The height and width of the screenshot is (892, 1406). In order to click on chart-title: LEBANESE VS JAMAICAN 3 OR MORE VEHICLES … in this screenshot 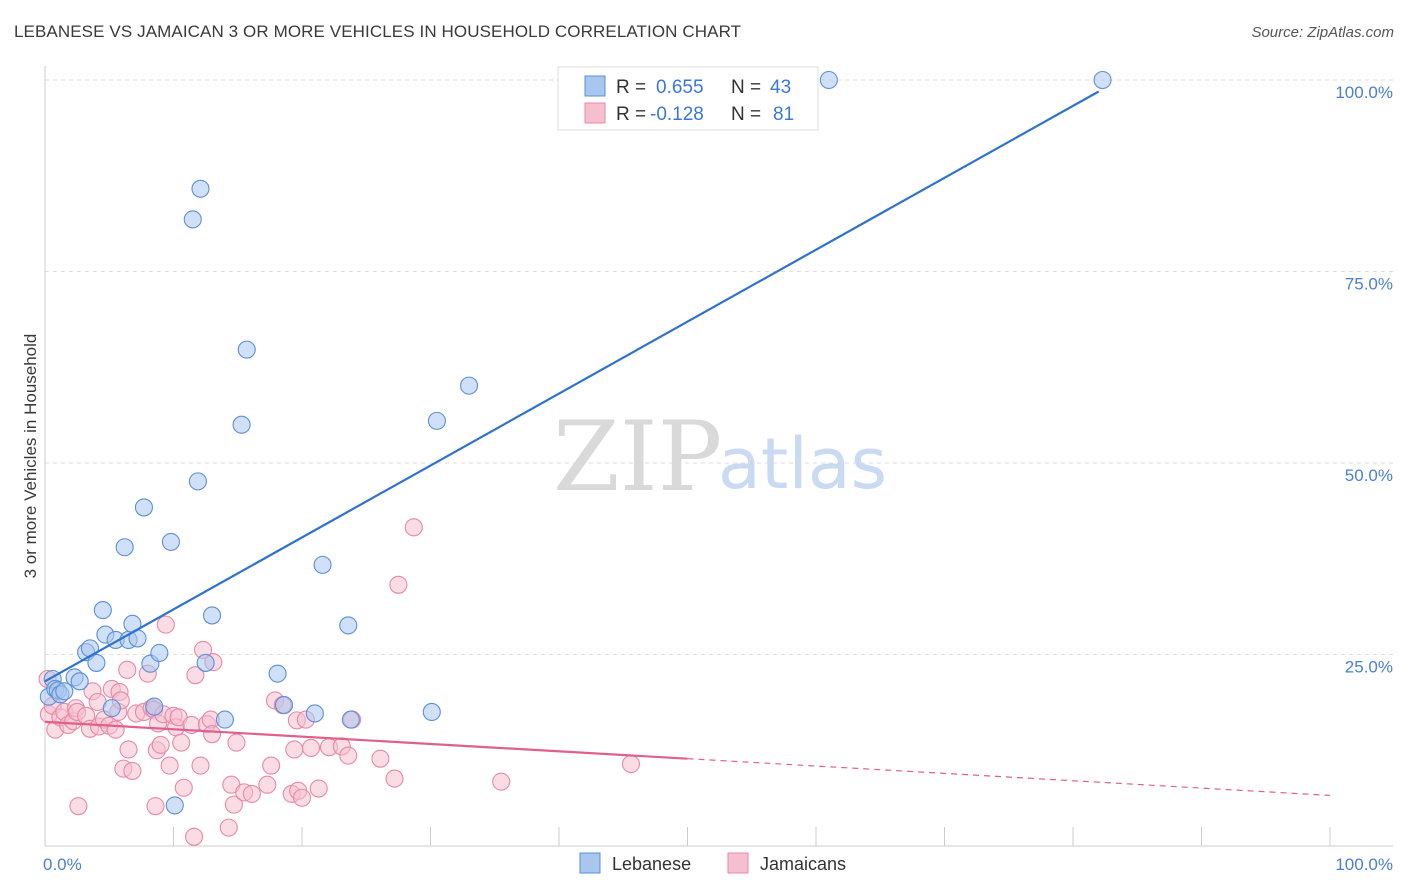, I will do `click(378, 31)`.